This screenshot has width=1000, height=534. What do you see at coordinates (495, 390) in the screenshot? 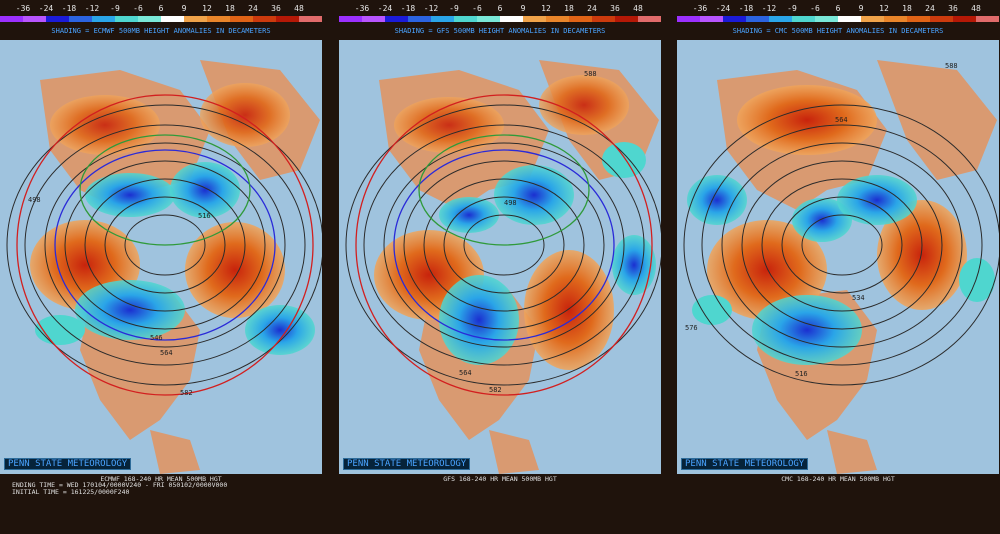
I see `contour-label: 582` at bounding box center [495, 390].